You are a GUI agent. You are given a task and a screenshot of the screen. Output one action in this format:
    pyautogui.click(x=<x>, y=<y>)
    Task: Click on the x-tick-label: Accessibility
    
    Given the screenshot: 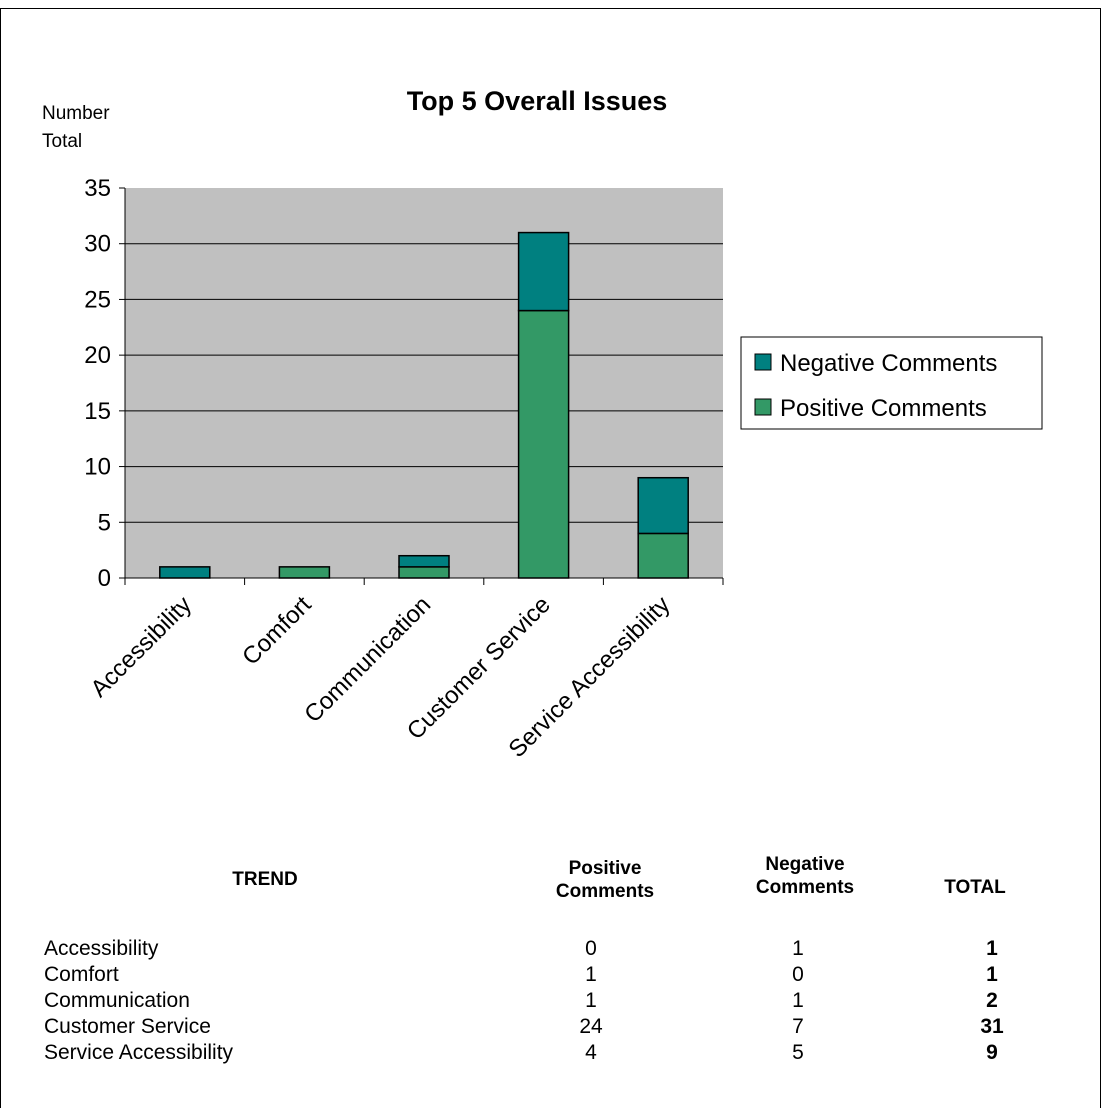 What is the action you would take?
    pyautogui.click(x=142, y=647)
    